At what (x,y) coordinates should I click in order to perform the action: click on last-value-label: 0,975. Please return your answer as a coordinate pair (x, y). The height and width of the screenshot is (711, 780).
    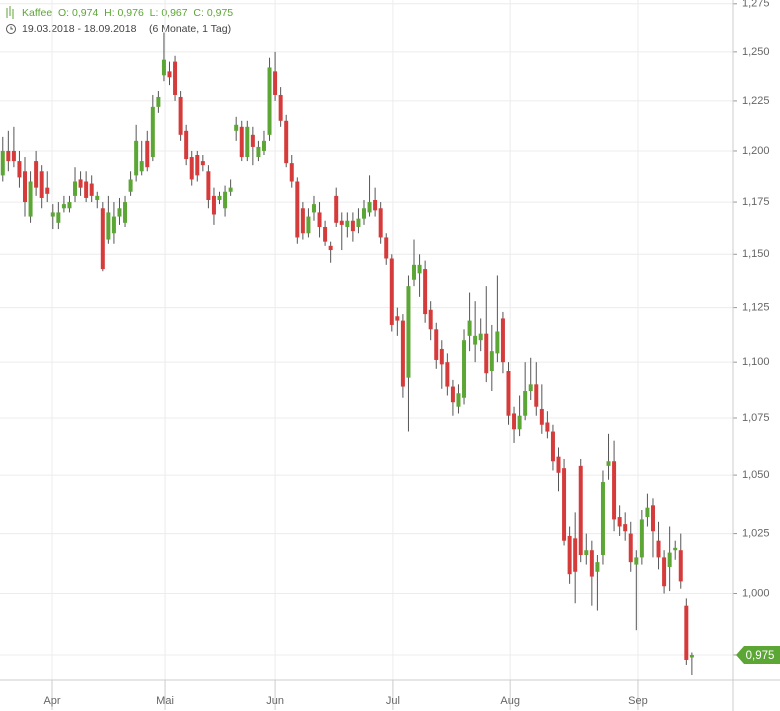
    Looking at the image, I should click on (760, 656).